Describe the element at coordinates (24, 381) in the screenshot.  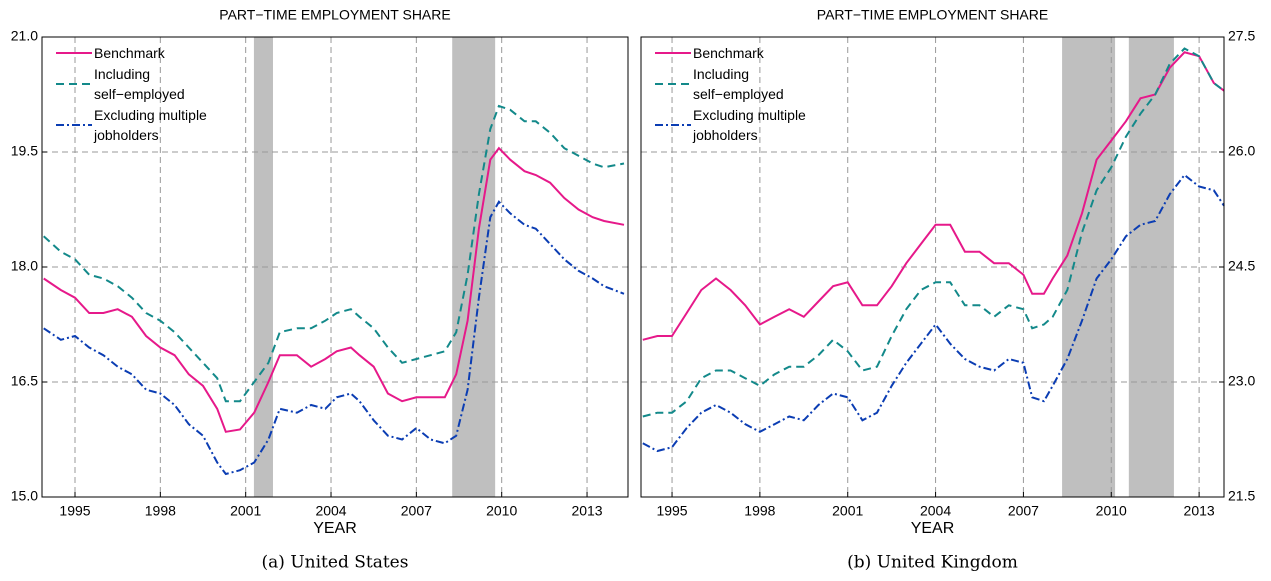
I see `y-tick-label: 16.5` at that location.